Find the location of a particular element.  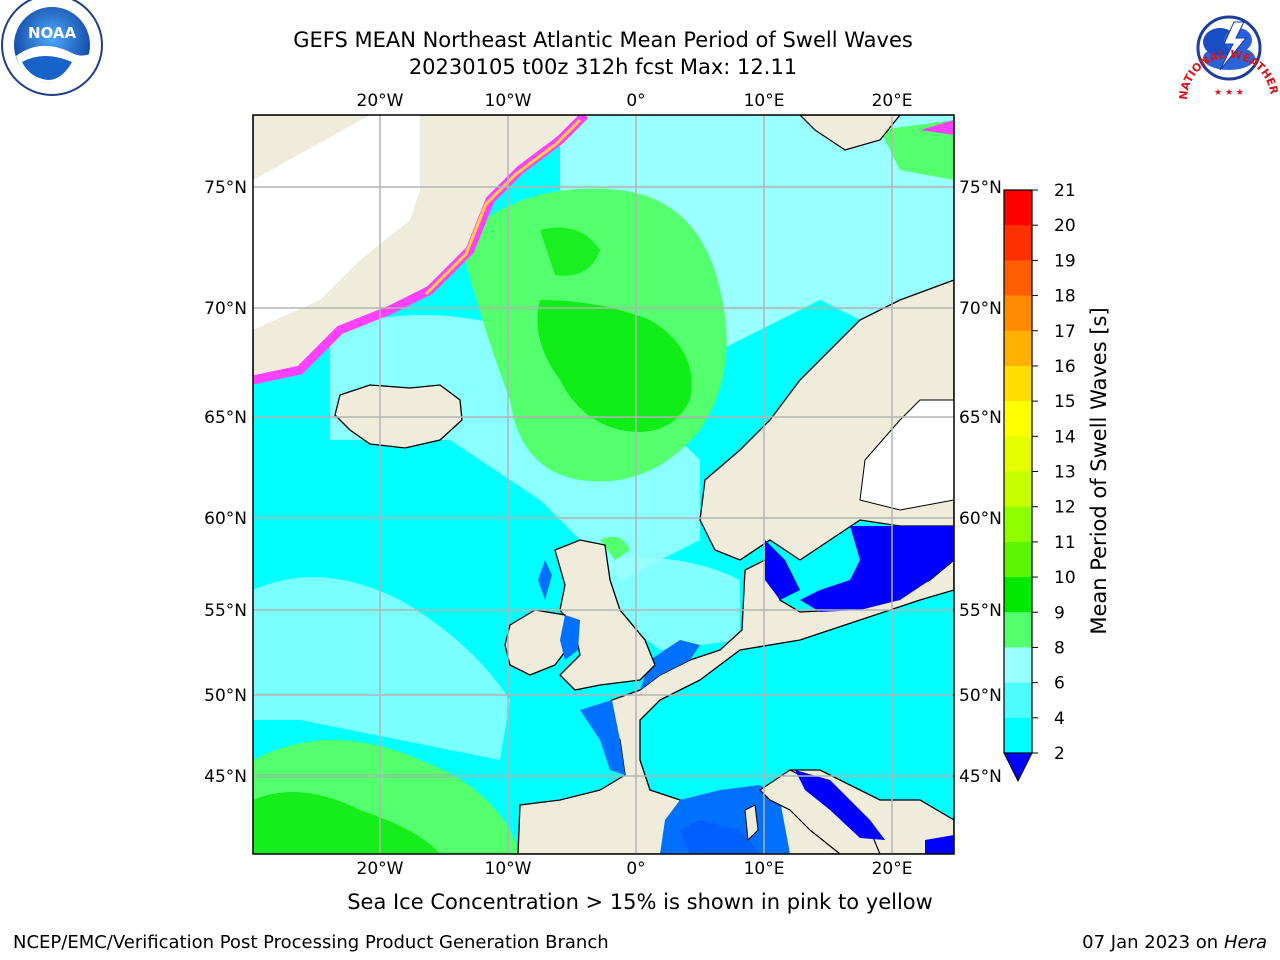

footer-machine: Hera is located at coordinates (1245, 942).